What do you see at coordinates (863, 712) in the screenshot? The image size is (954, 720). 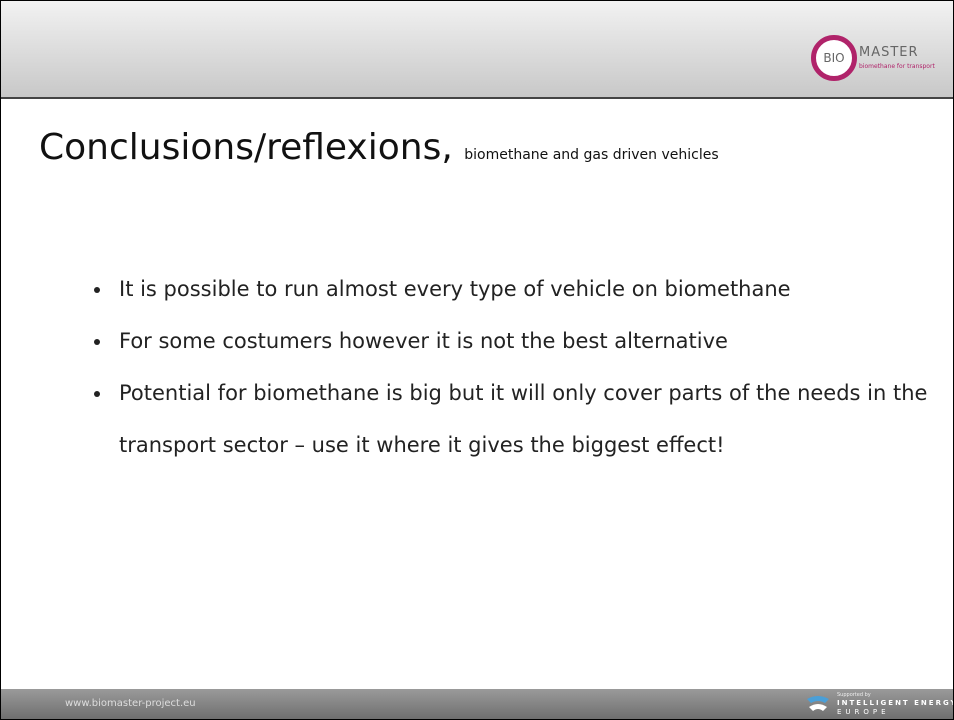 I see `program-region: EUROPE` at bounding box center [863, 712].